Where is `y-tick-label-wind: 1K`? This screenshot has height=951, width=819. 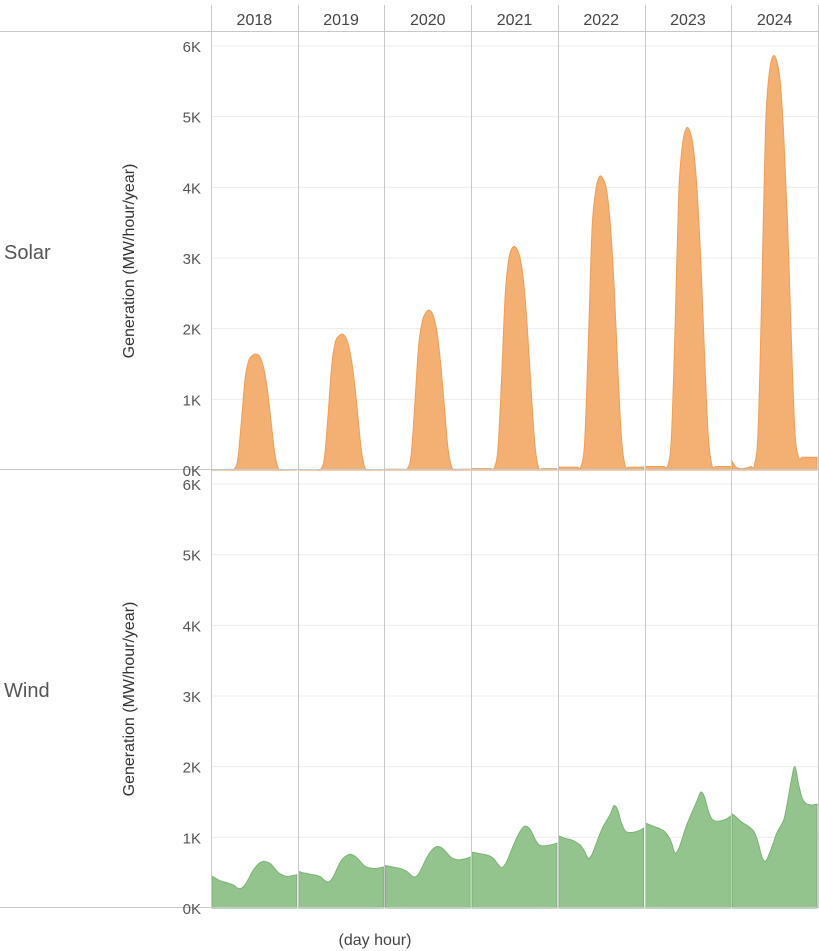
y-tick-label-wind: 1K is located at coordinates (192, 838).